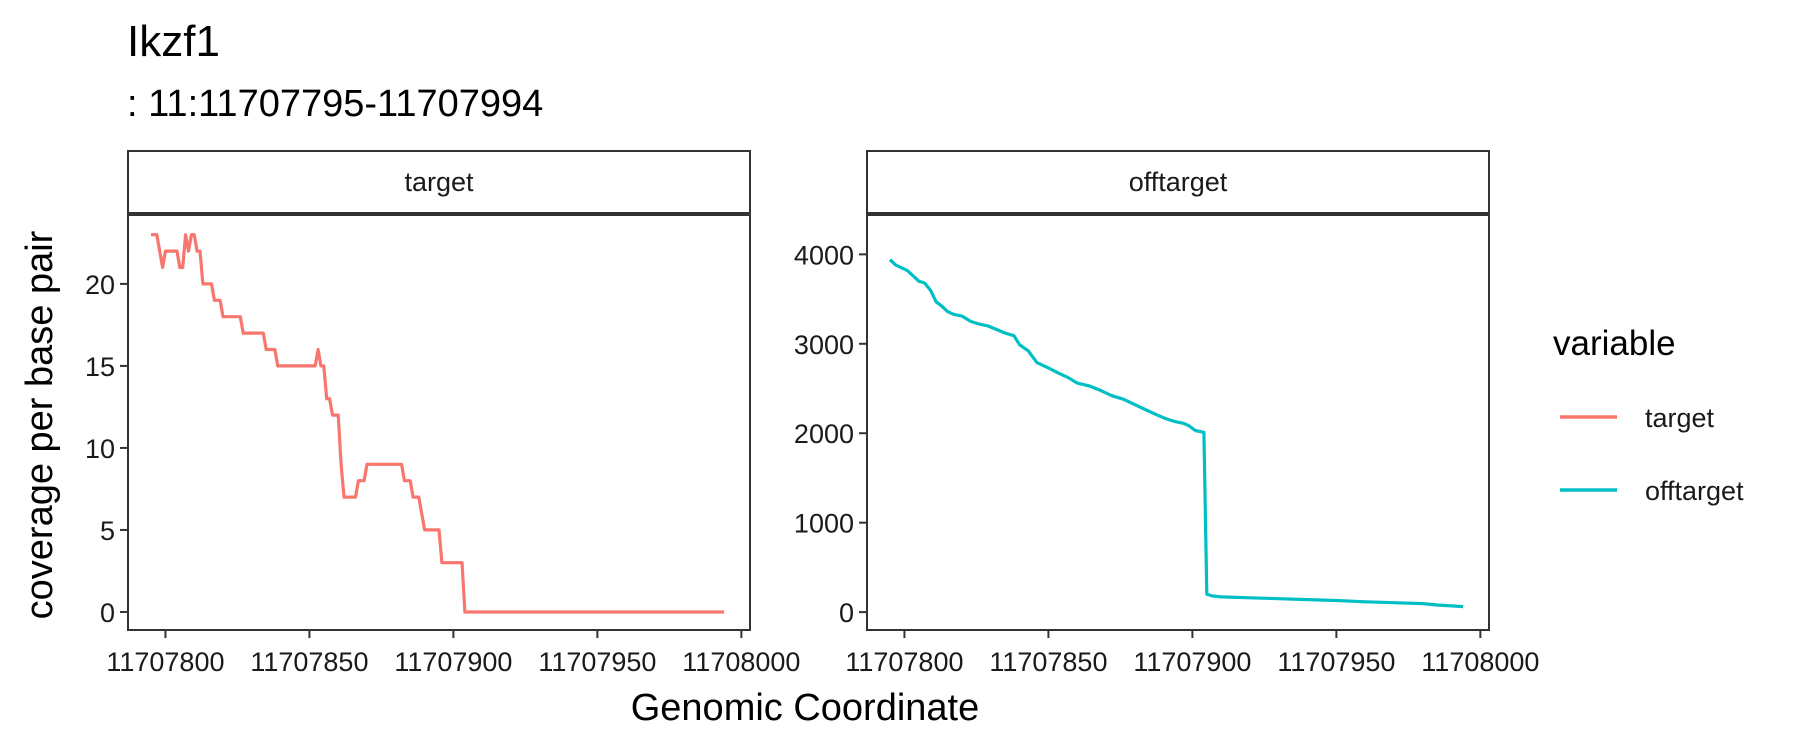 The image size is (1800, 750). I want to click on legend-label-offtarget: offtarget, so click(1694, 491).